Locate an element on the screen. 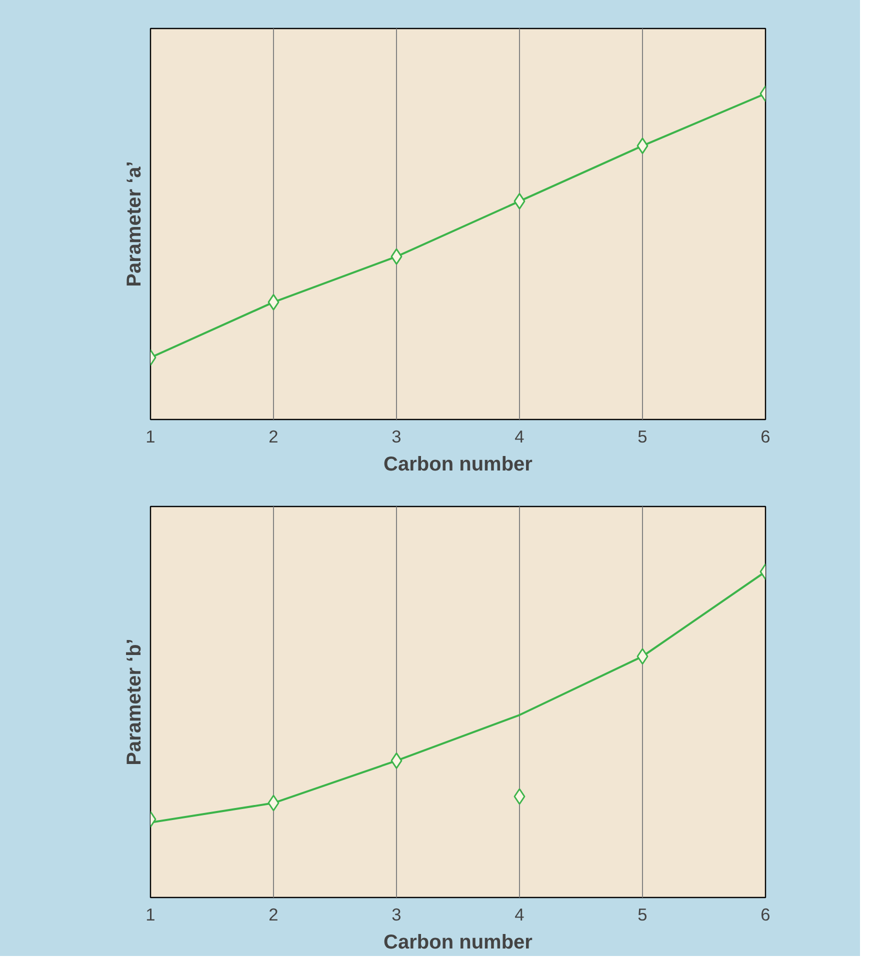  y-axis-title: Parameter ‘b’ is located at coordinates (135, 702).